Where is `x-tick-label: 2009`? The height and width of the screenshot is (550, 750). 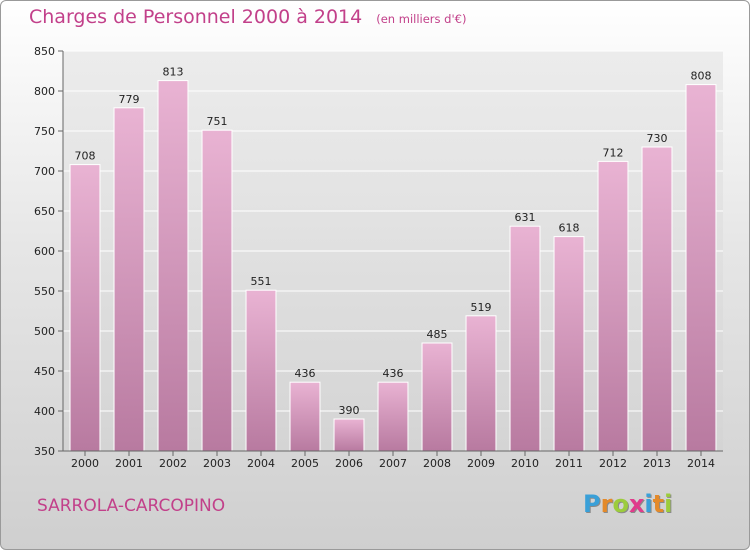 x-tick-label: 2009 is located at coordinates (481, 463).